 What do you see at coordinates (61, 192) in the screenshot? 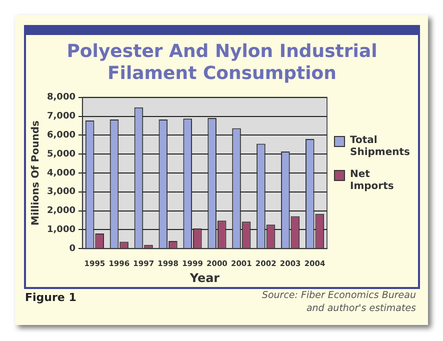
I see `y-tick-label: 3,000` at bounding box center [61, 192].